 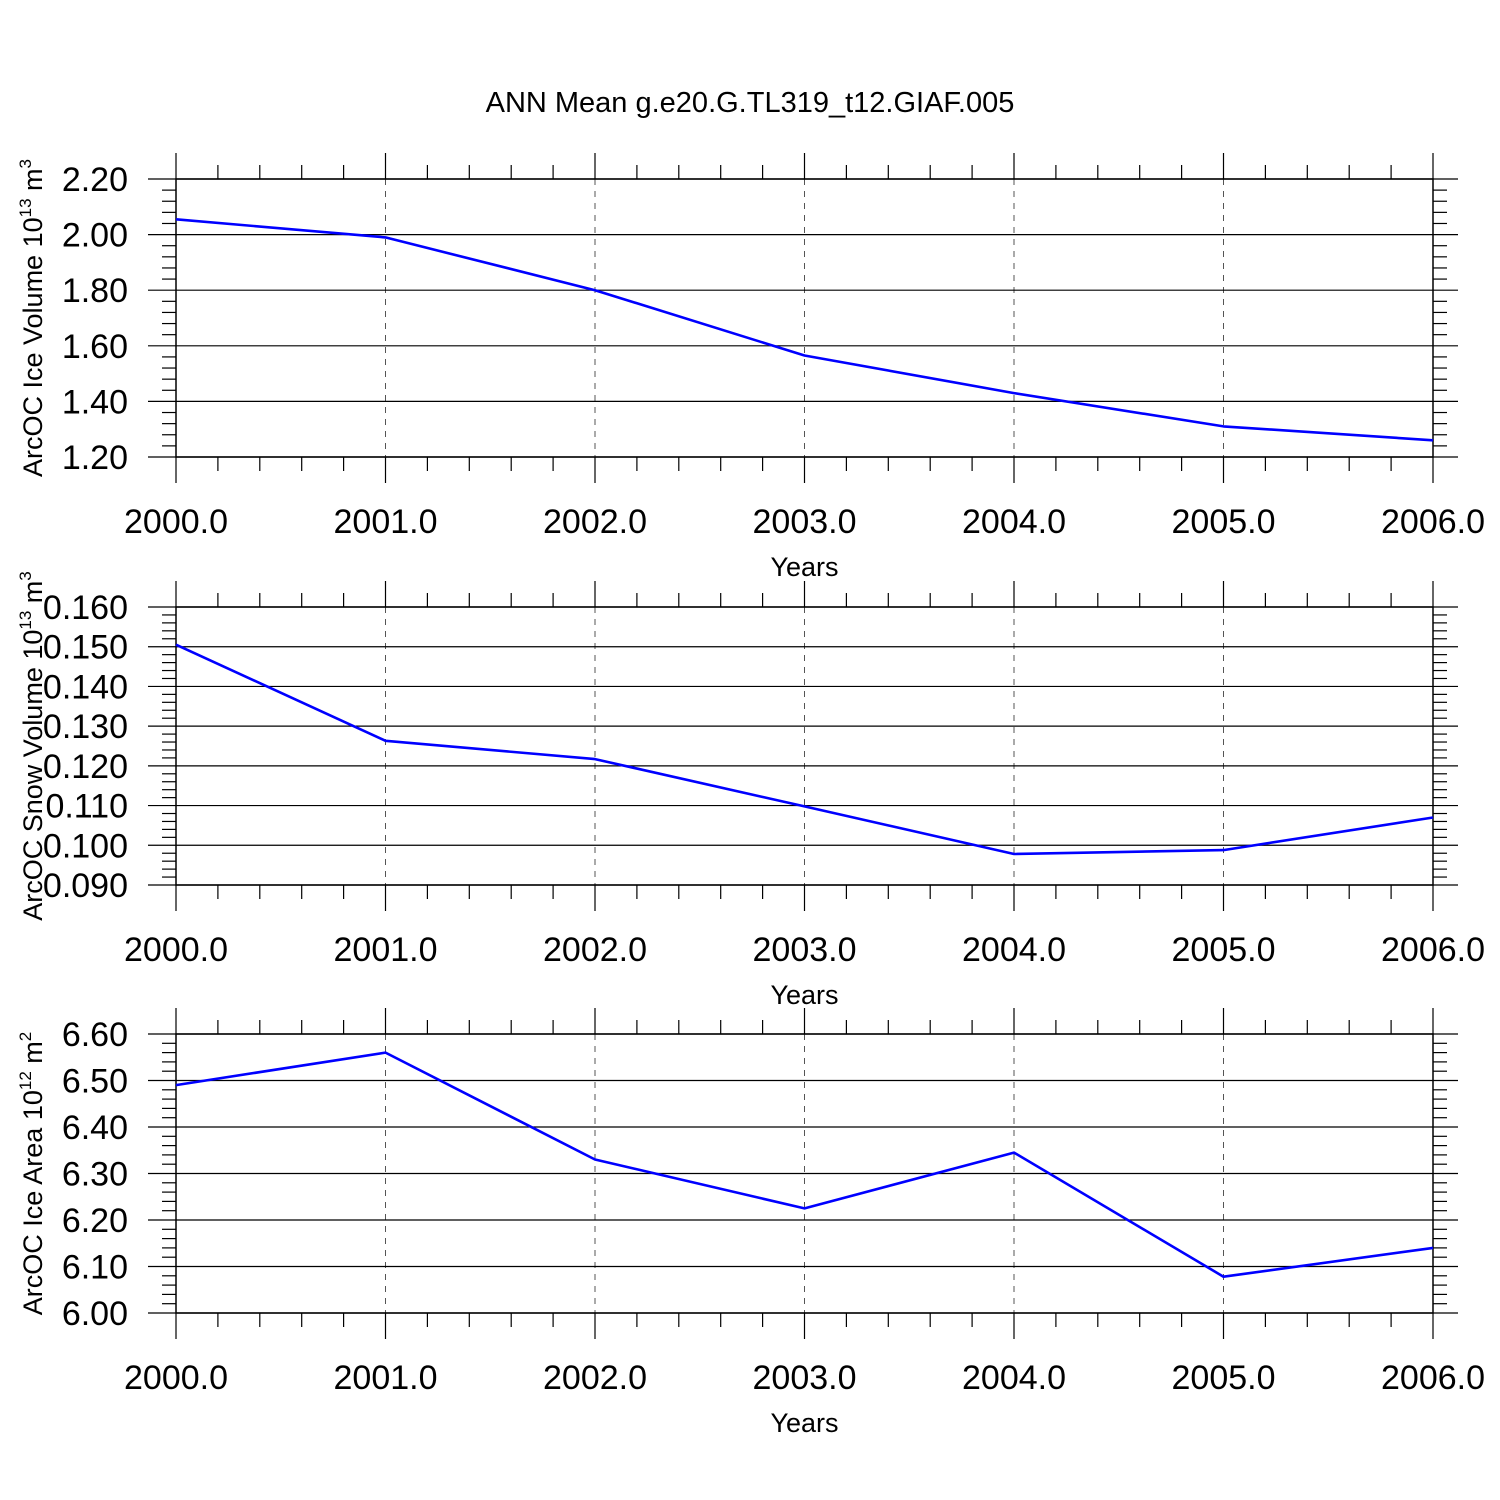 What do you see at coordinates (95, 1314) in the screenshot?
I see `y-tick-label: 6.00` at bounding box center [95, 1314].